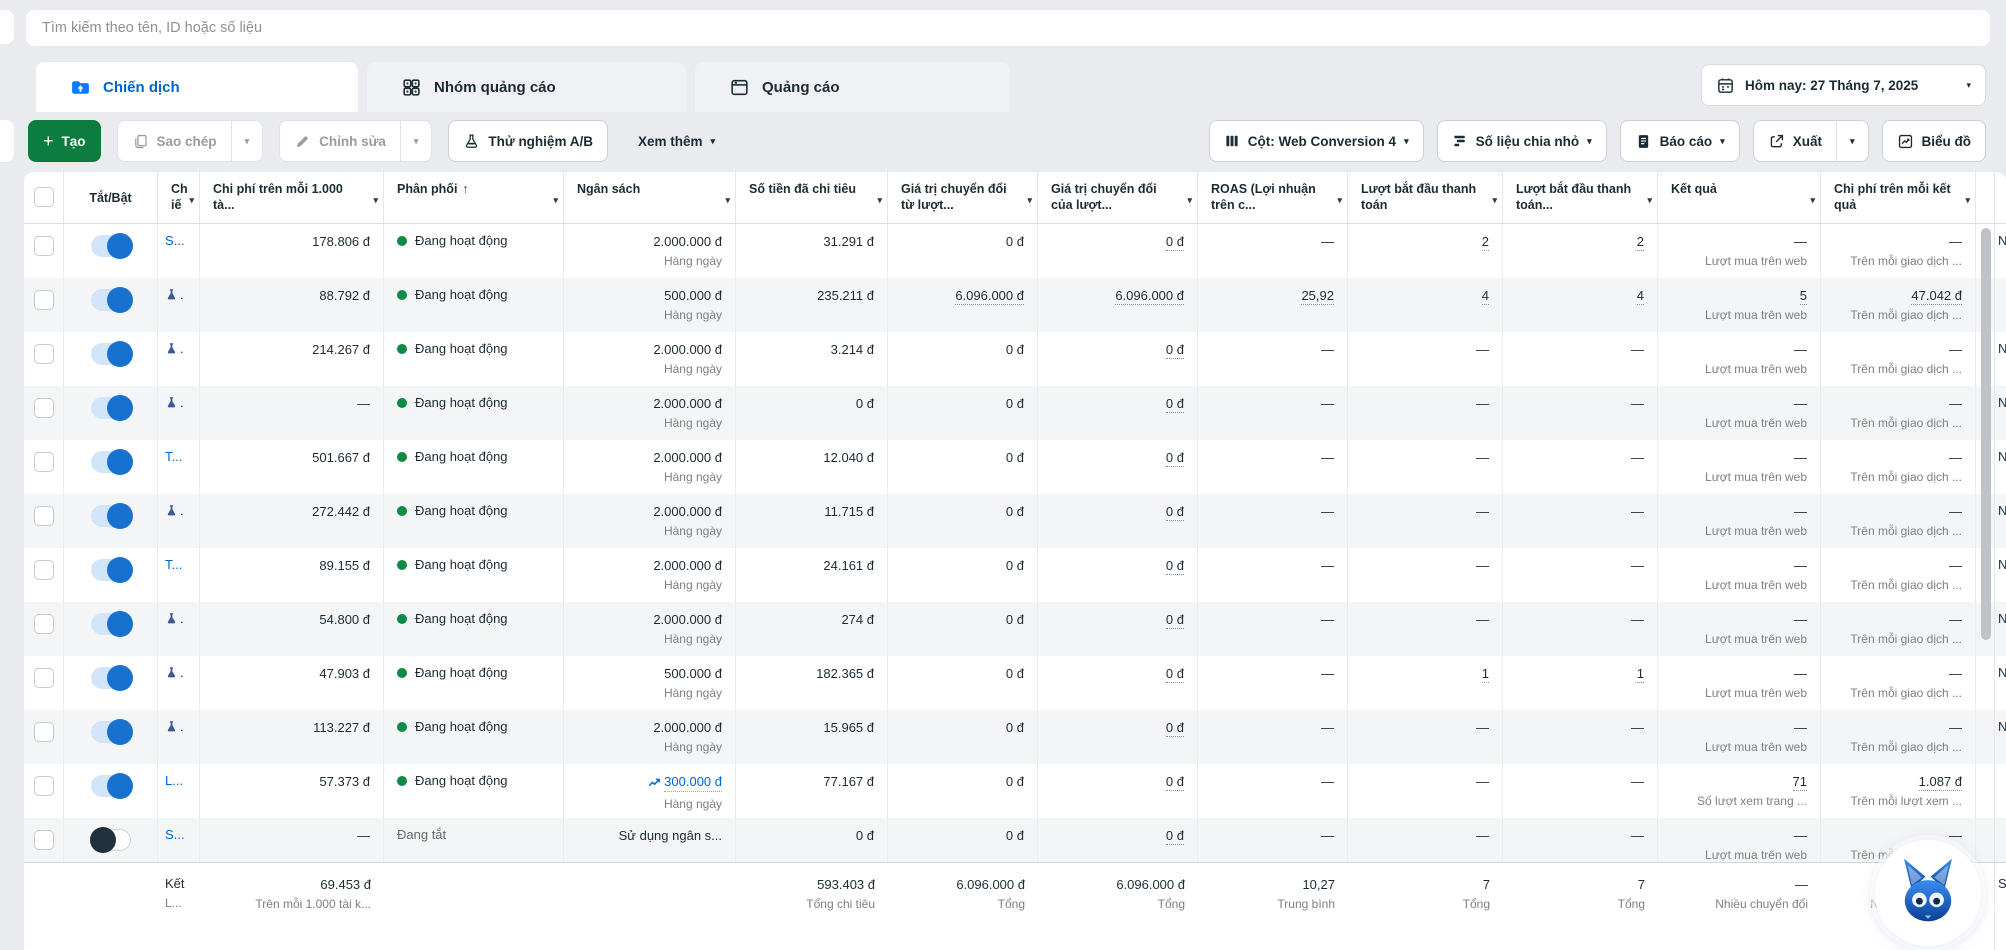 The image size is (2006, 950). What do you see at coordinates (44, 197) in the screenshot?
I see `select-all-checkbox` at bounding box center [44, 197].